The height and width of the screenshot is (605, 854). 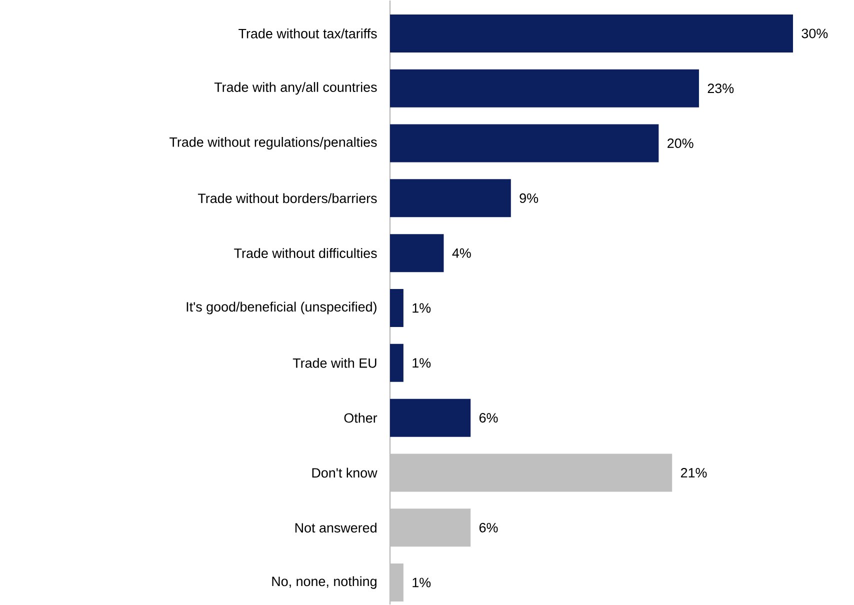 What do you see at coordinates (361, 417) in the screenshot?
I see `y-tick-label: Other` at bounding box center [361, 417].